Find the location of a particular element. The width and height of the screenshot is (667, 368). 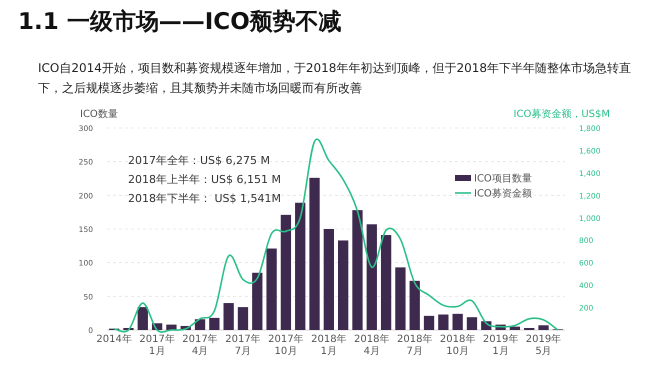

annotation: 2018年上半年：US$ 6,151 M is located at coordinates (205, 179).